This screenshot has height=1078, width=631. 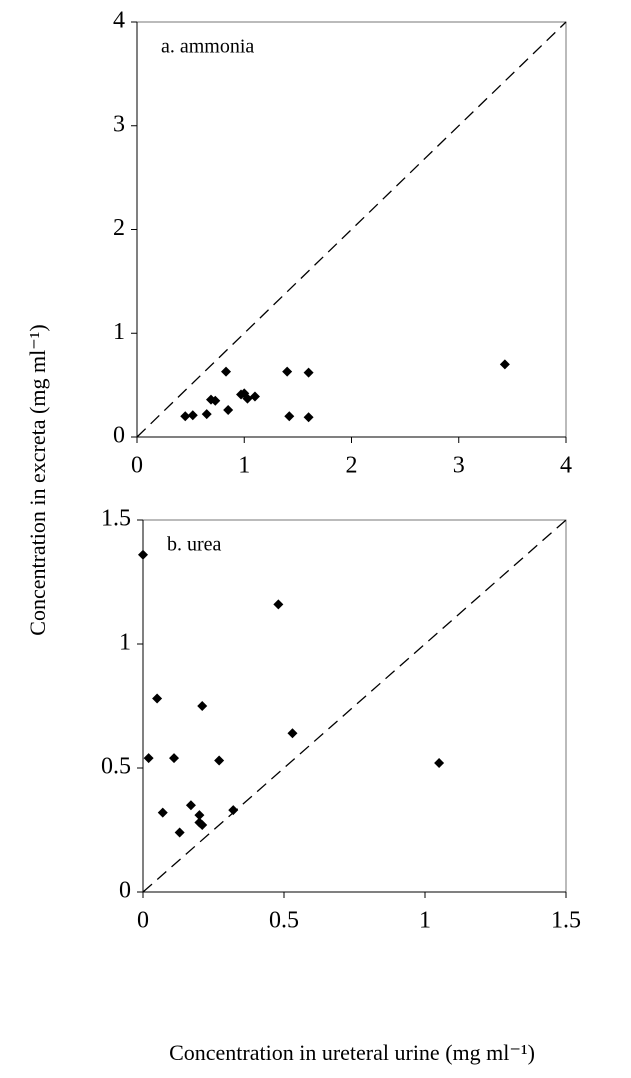 What do you see at coordinates (459, 466) in the screenshot?
I see `x-tick-label: 3` at bounding box center [459, 466].